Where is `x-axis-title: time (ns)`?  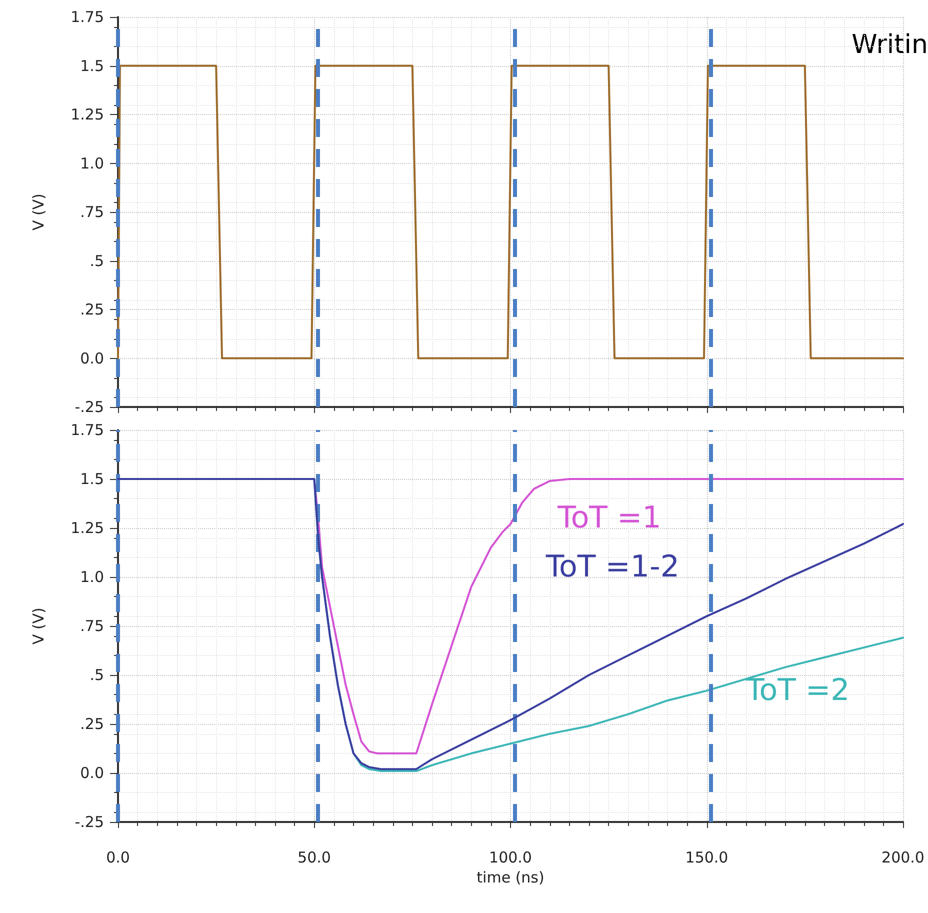
x-axis-title: time (ns) is located at coordinates (510, 877).